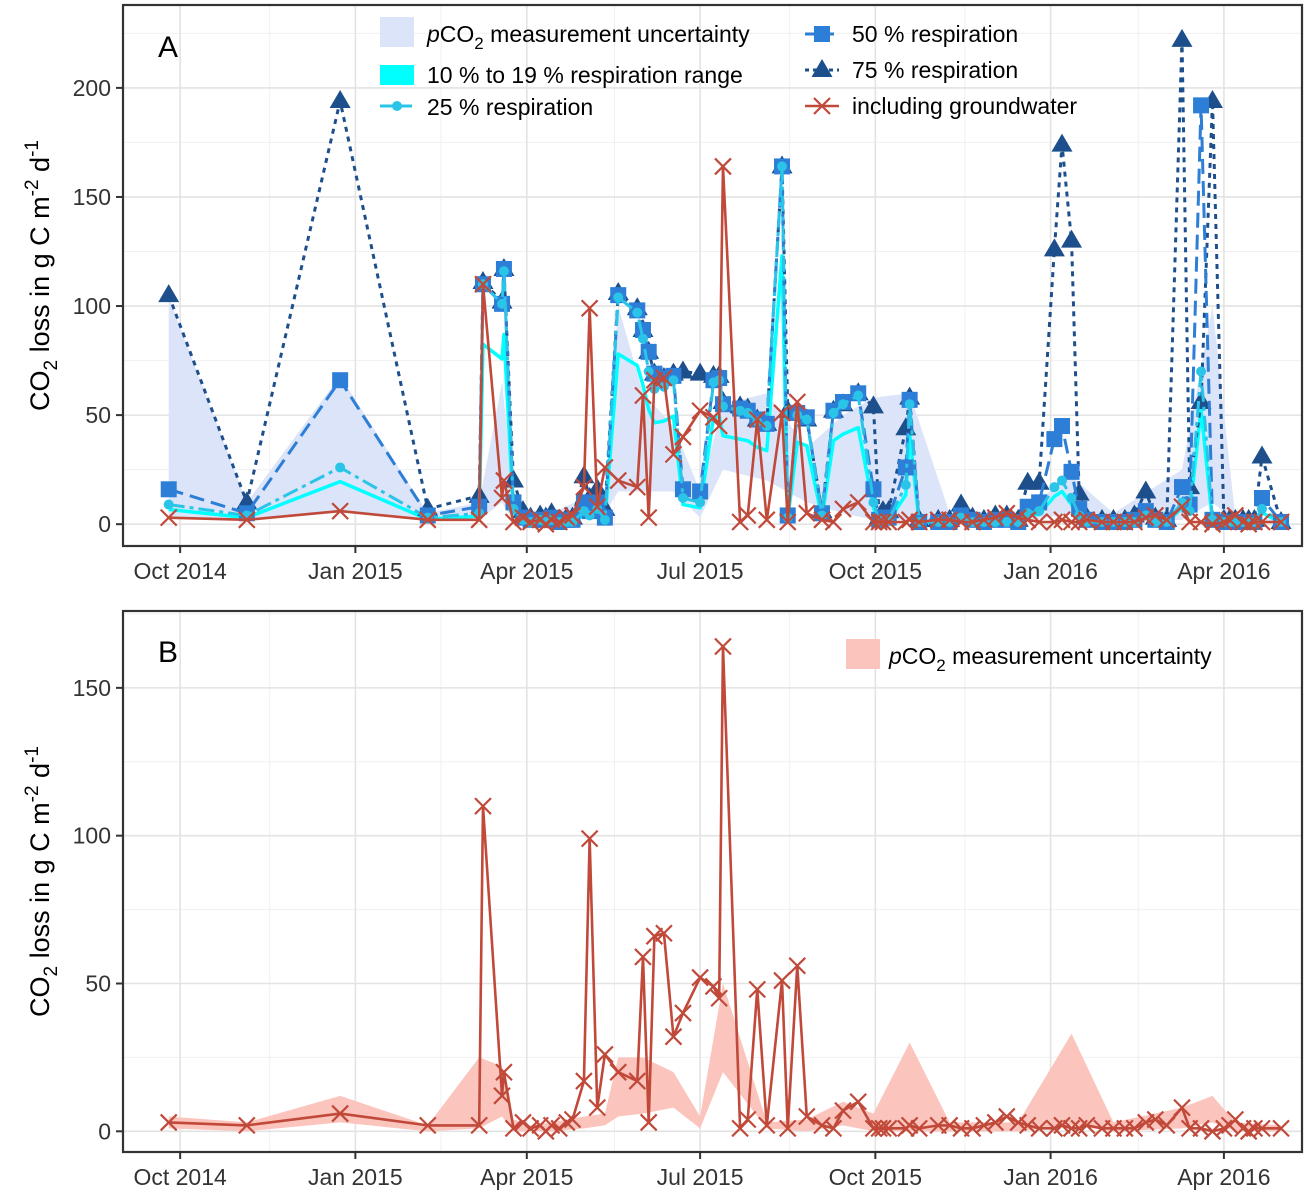 The image size is (1311, 1193). What do you see at coordinates (1223, 1177) in the screenshot?
I see `x-tick-label: Apr 2016` at bounding box center [1223, 1177].